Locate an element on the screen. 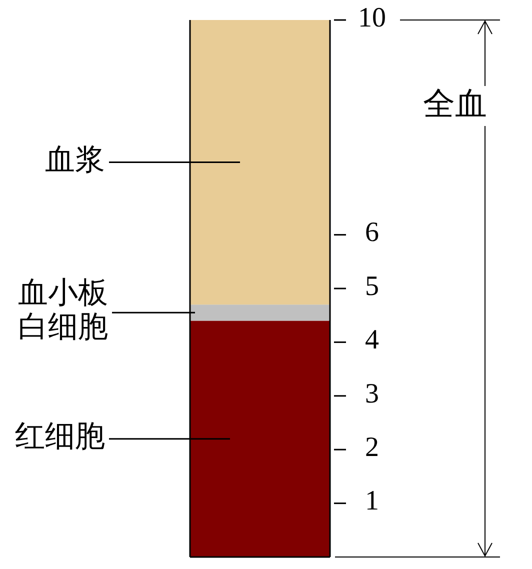 The width and height of the screenshot is (532, 569). y-tick-label: 3 is located at coordinates (372, 394).